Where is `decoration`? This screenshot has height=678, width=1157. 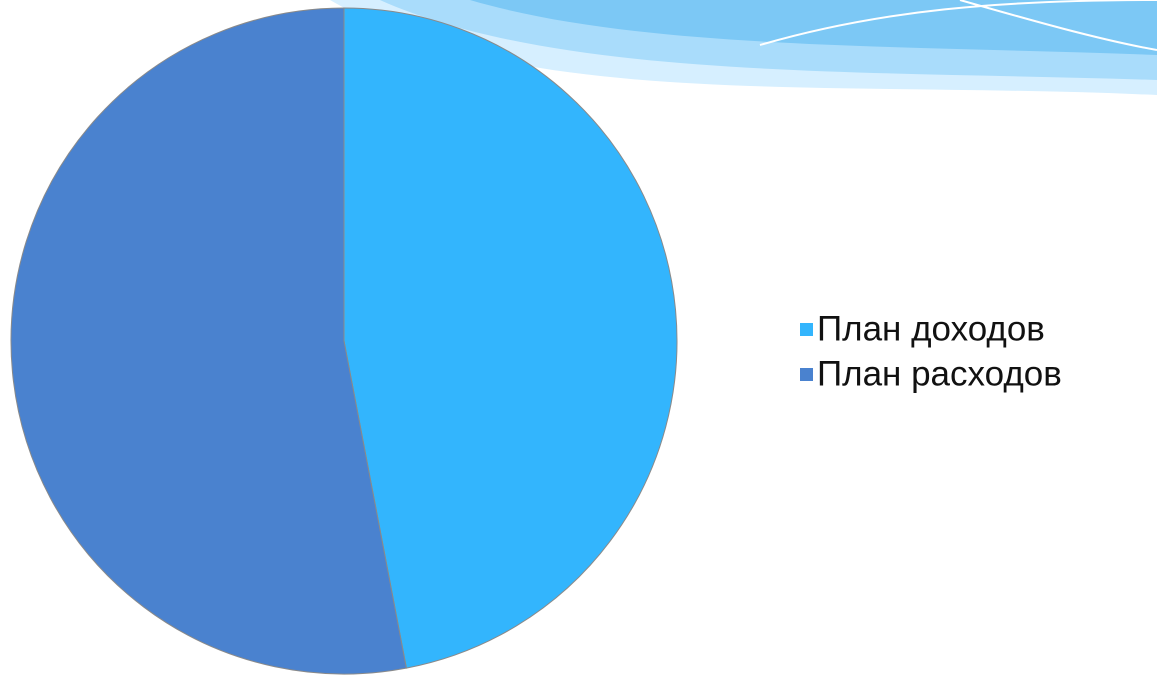
decoration is located at coordinates (743, 47).